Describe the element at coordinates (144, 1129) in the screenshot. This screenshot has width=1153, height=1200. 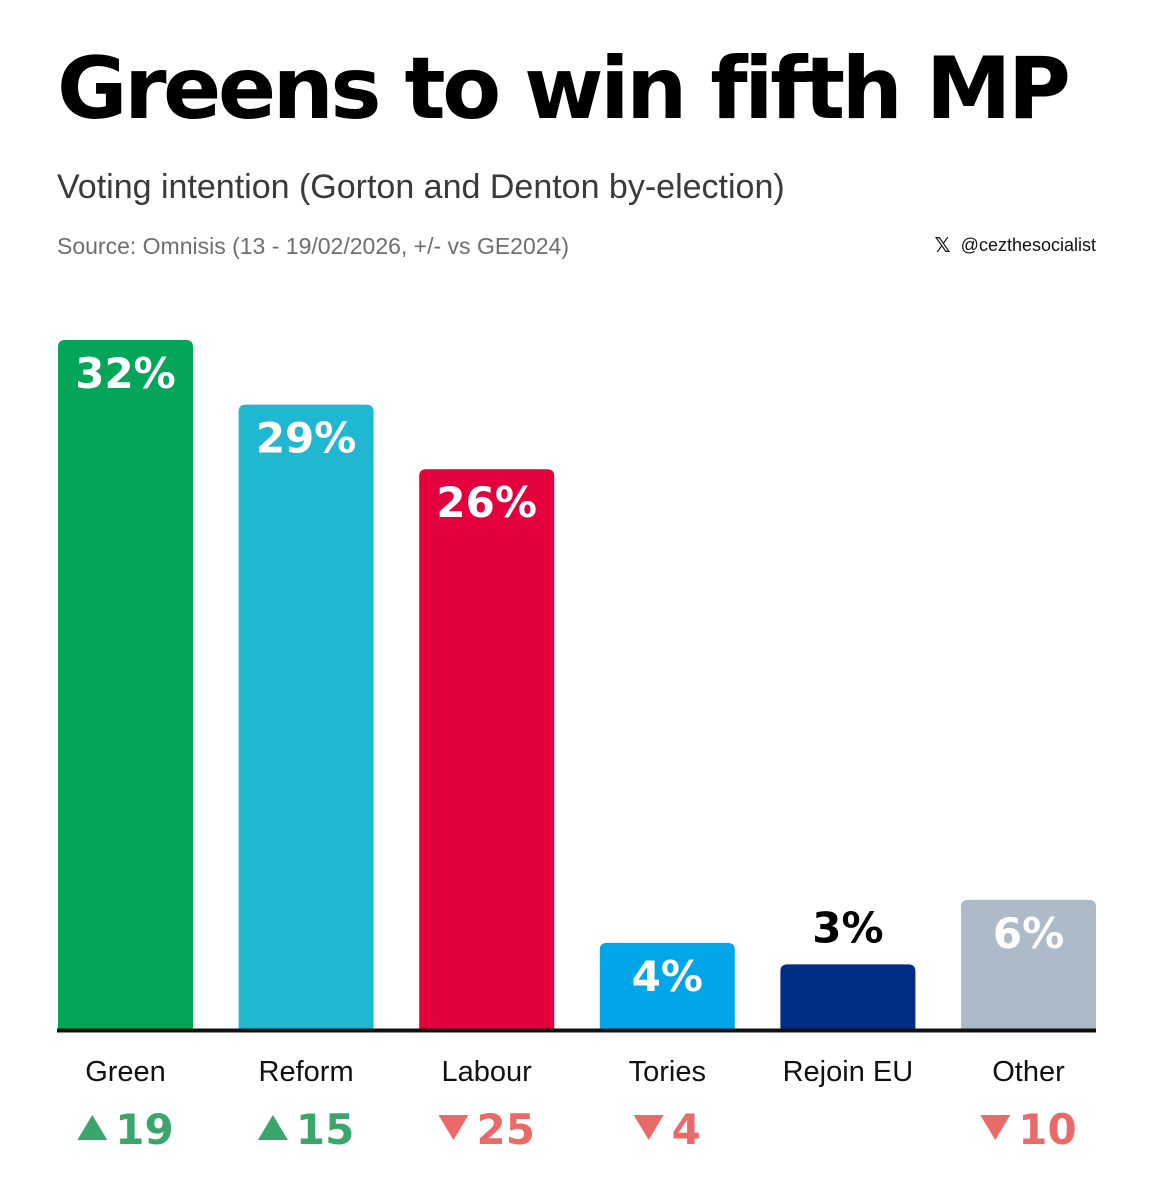
I see `change-value-green: 19` at that location.